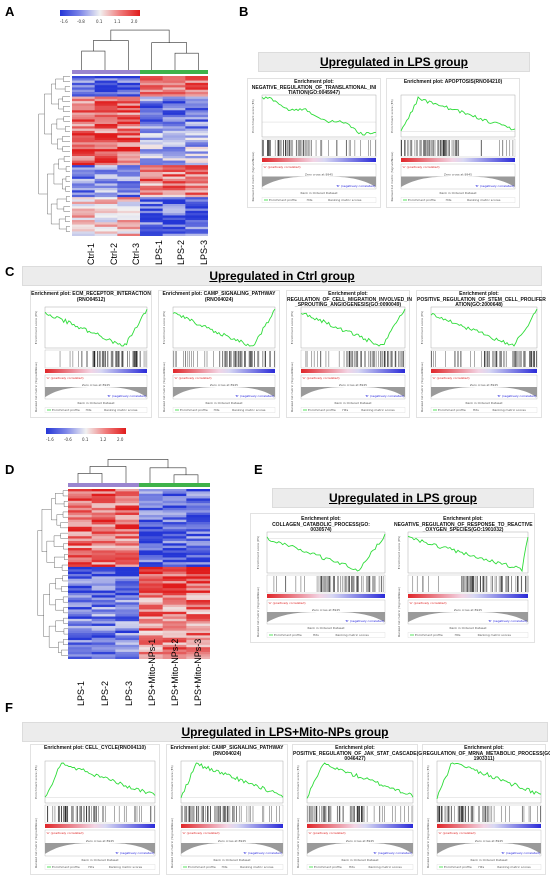 This screenshot has height=877, width=550. I want to click on enrichment-curve, so click(489, 781).